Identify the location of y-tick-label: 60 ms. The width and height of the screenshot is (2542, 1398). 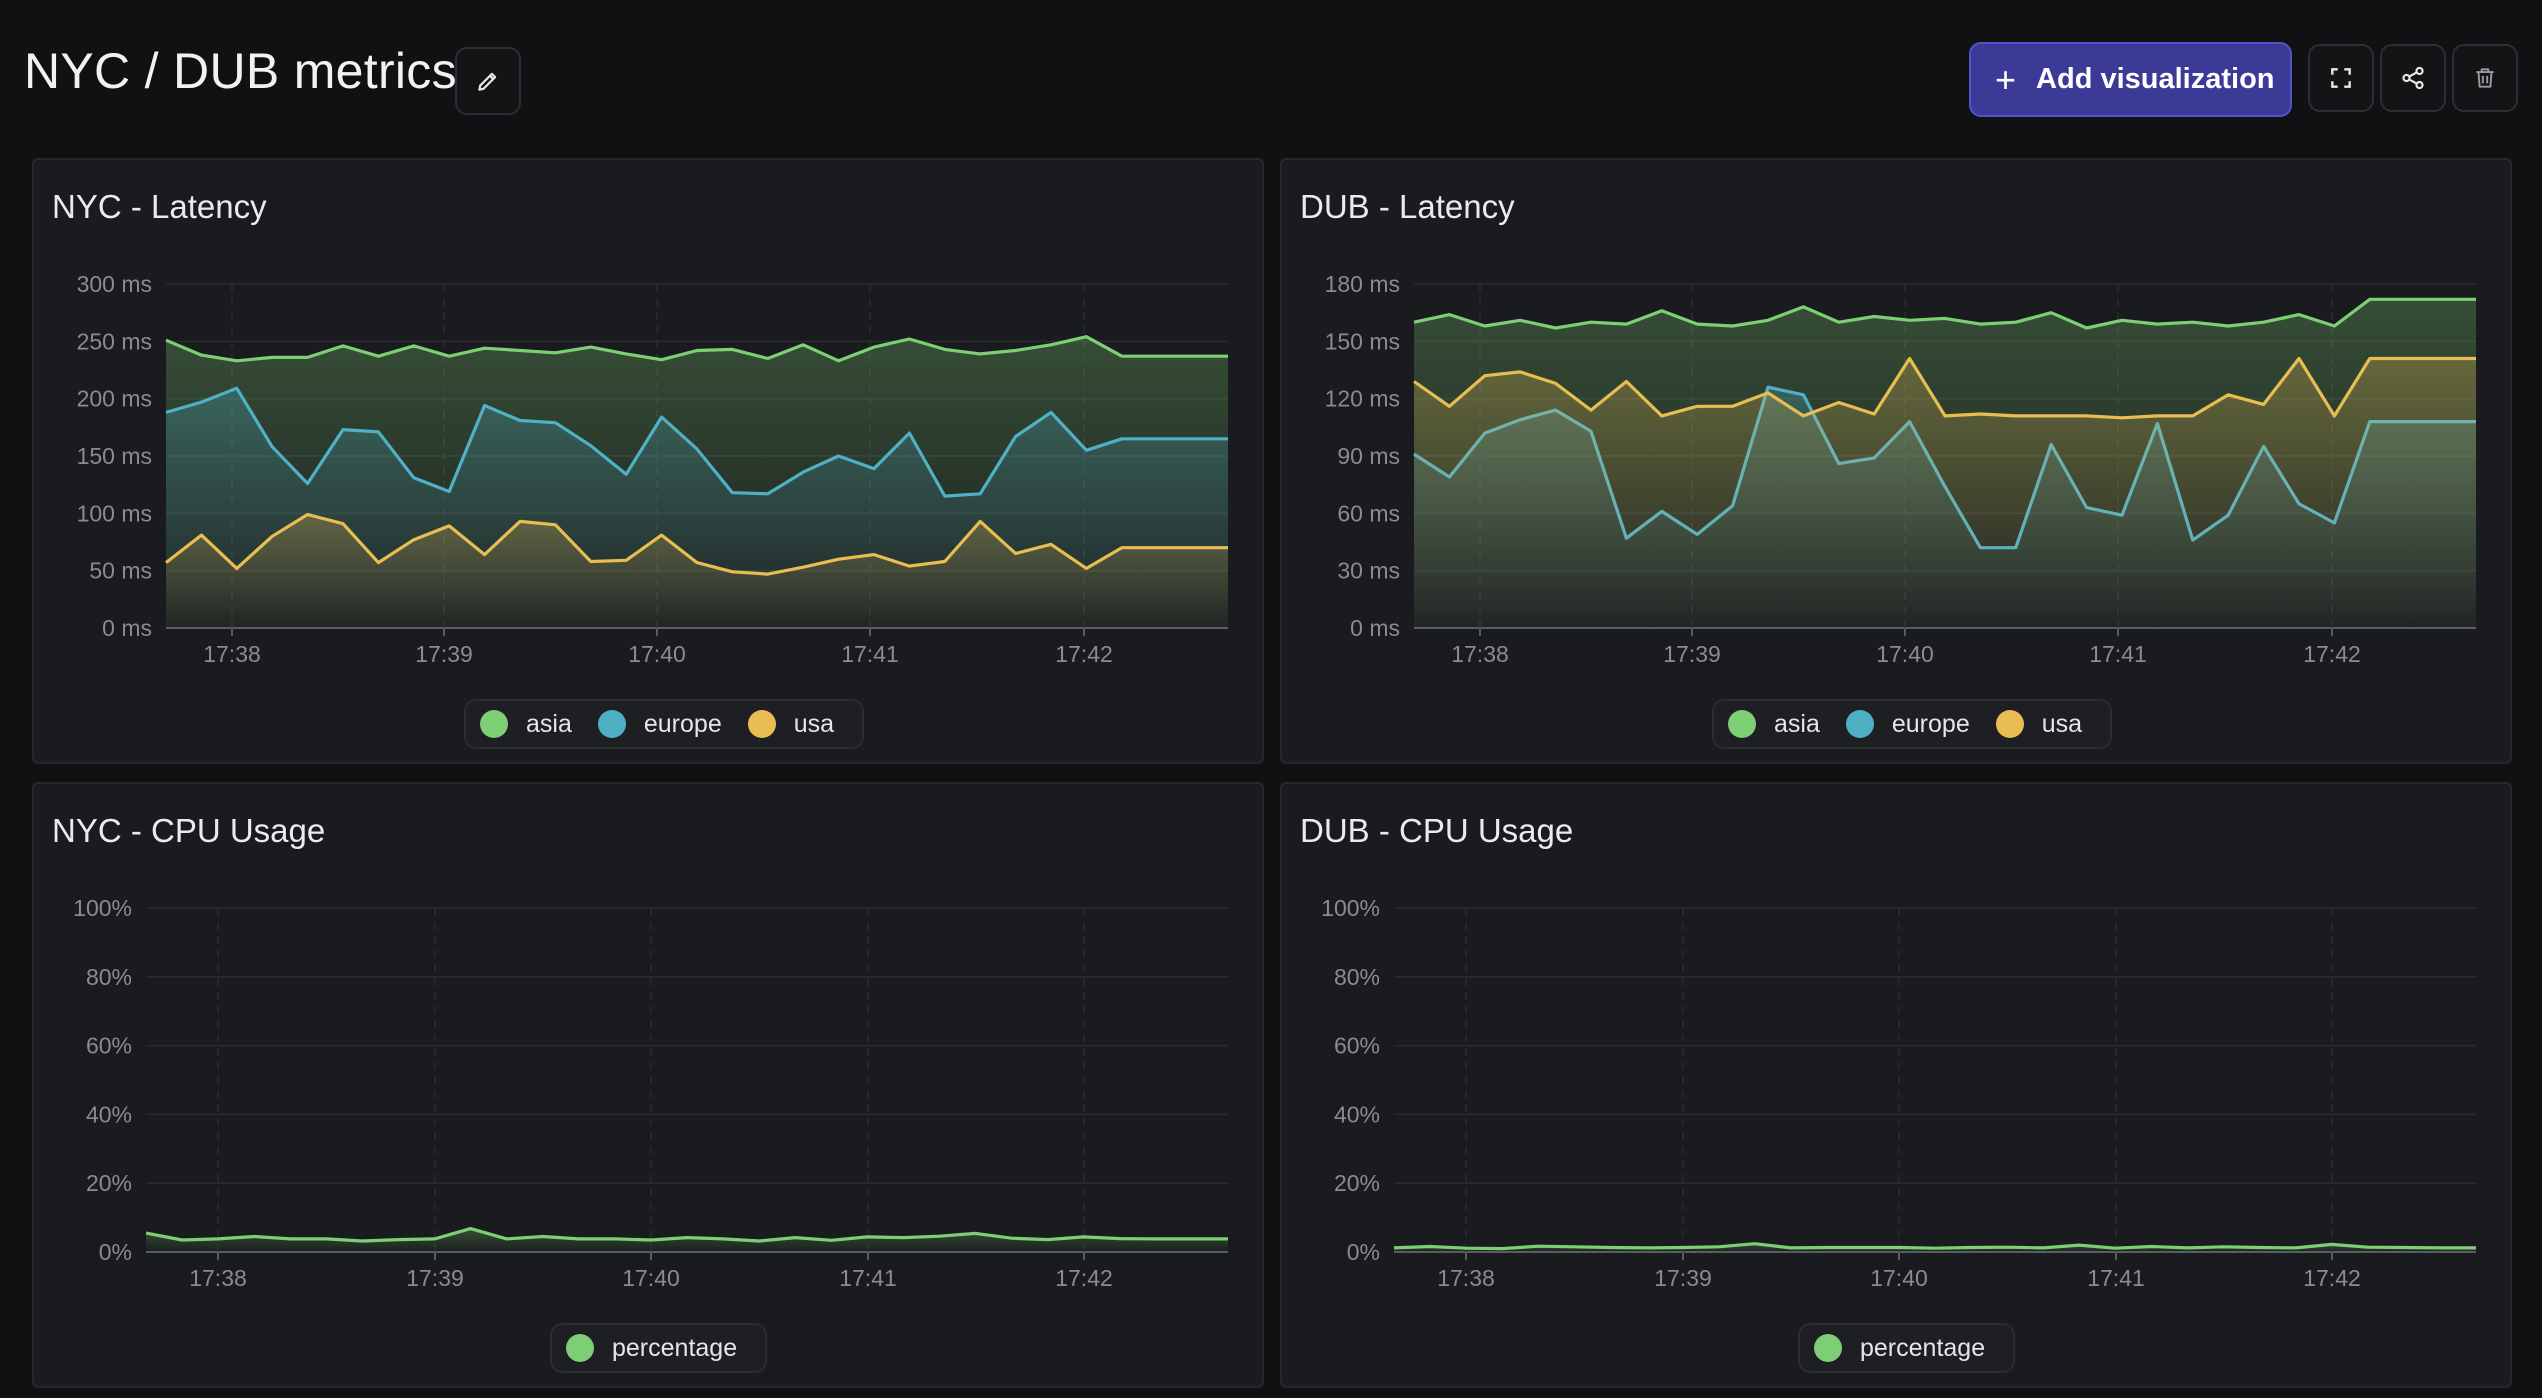
(1368, 513).